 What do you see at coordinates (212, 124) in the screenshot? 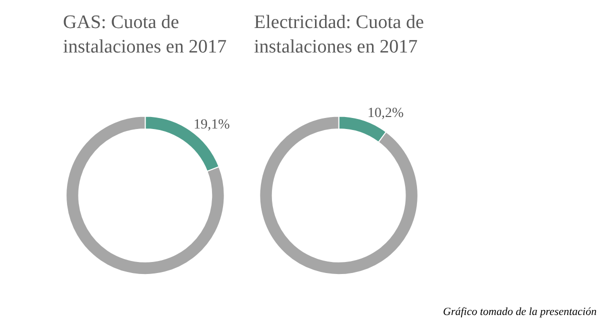
I see `data-label: 19,1%` at bounding box center [212, 124].